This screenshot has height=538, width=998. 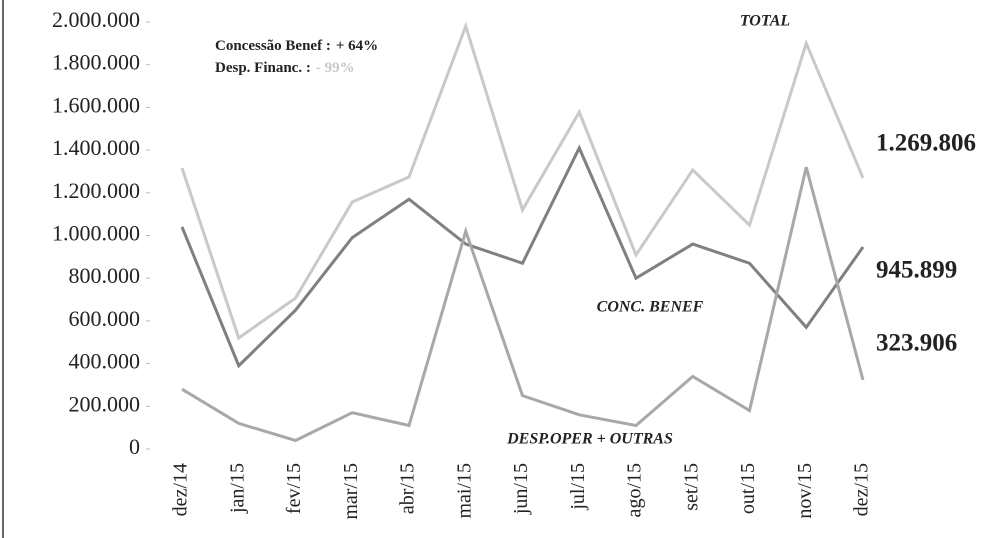 What do you see at coordinates (916, 270) in the screenshot?
I see `end-value-label: 945.899` at bounding box center [916, 270].